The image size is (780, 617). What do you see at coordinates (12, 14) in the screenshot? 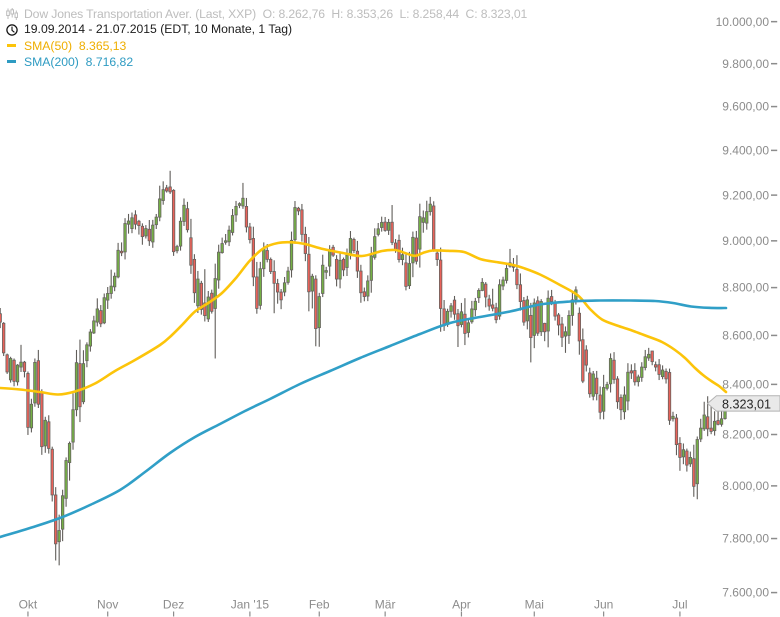
I see `candlestick-icon` at bounding box center [12, 14].